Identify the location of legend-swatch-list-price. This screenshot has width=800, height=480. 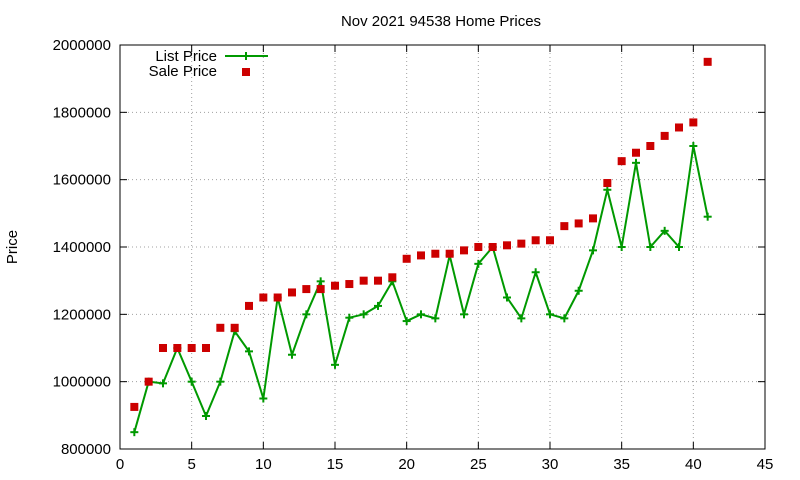
(246, 56).